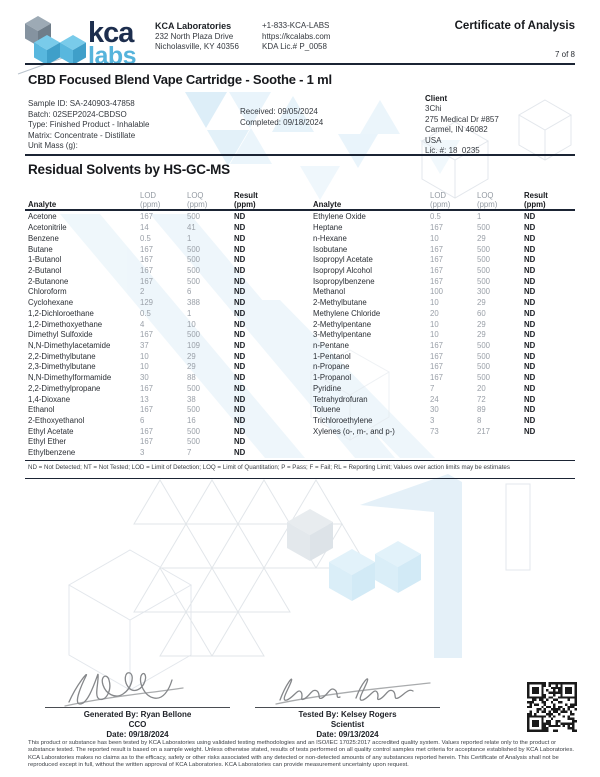 This screenshot has width=600, height=777. What do you see at coordinates (444, 217) in the screenshot?
I see `table-row: Ethylene Oxide 0.5 1 ND` at bounding box center [444, 217].